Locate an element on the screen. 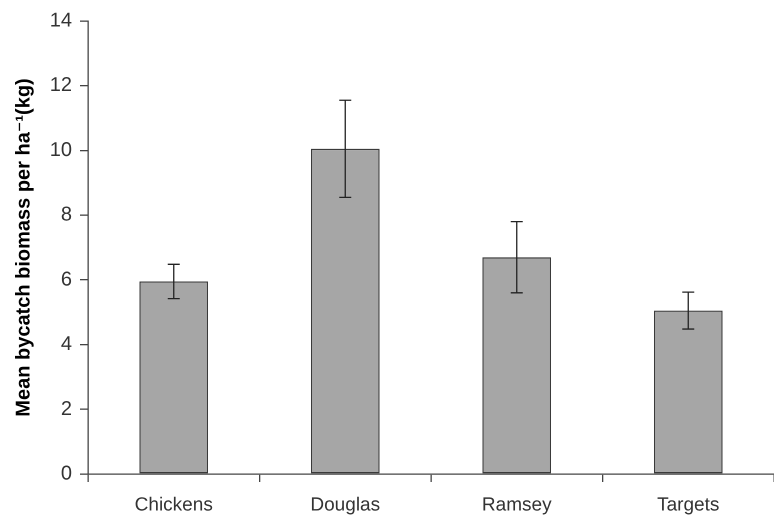 Image resolution: width=774 pixels, height=518 pixels. y-tick-label: 12 is located at coordinates (61, 85).